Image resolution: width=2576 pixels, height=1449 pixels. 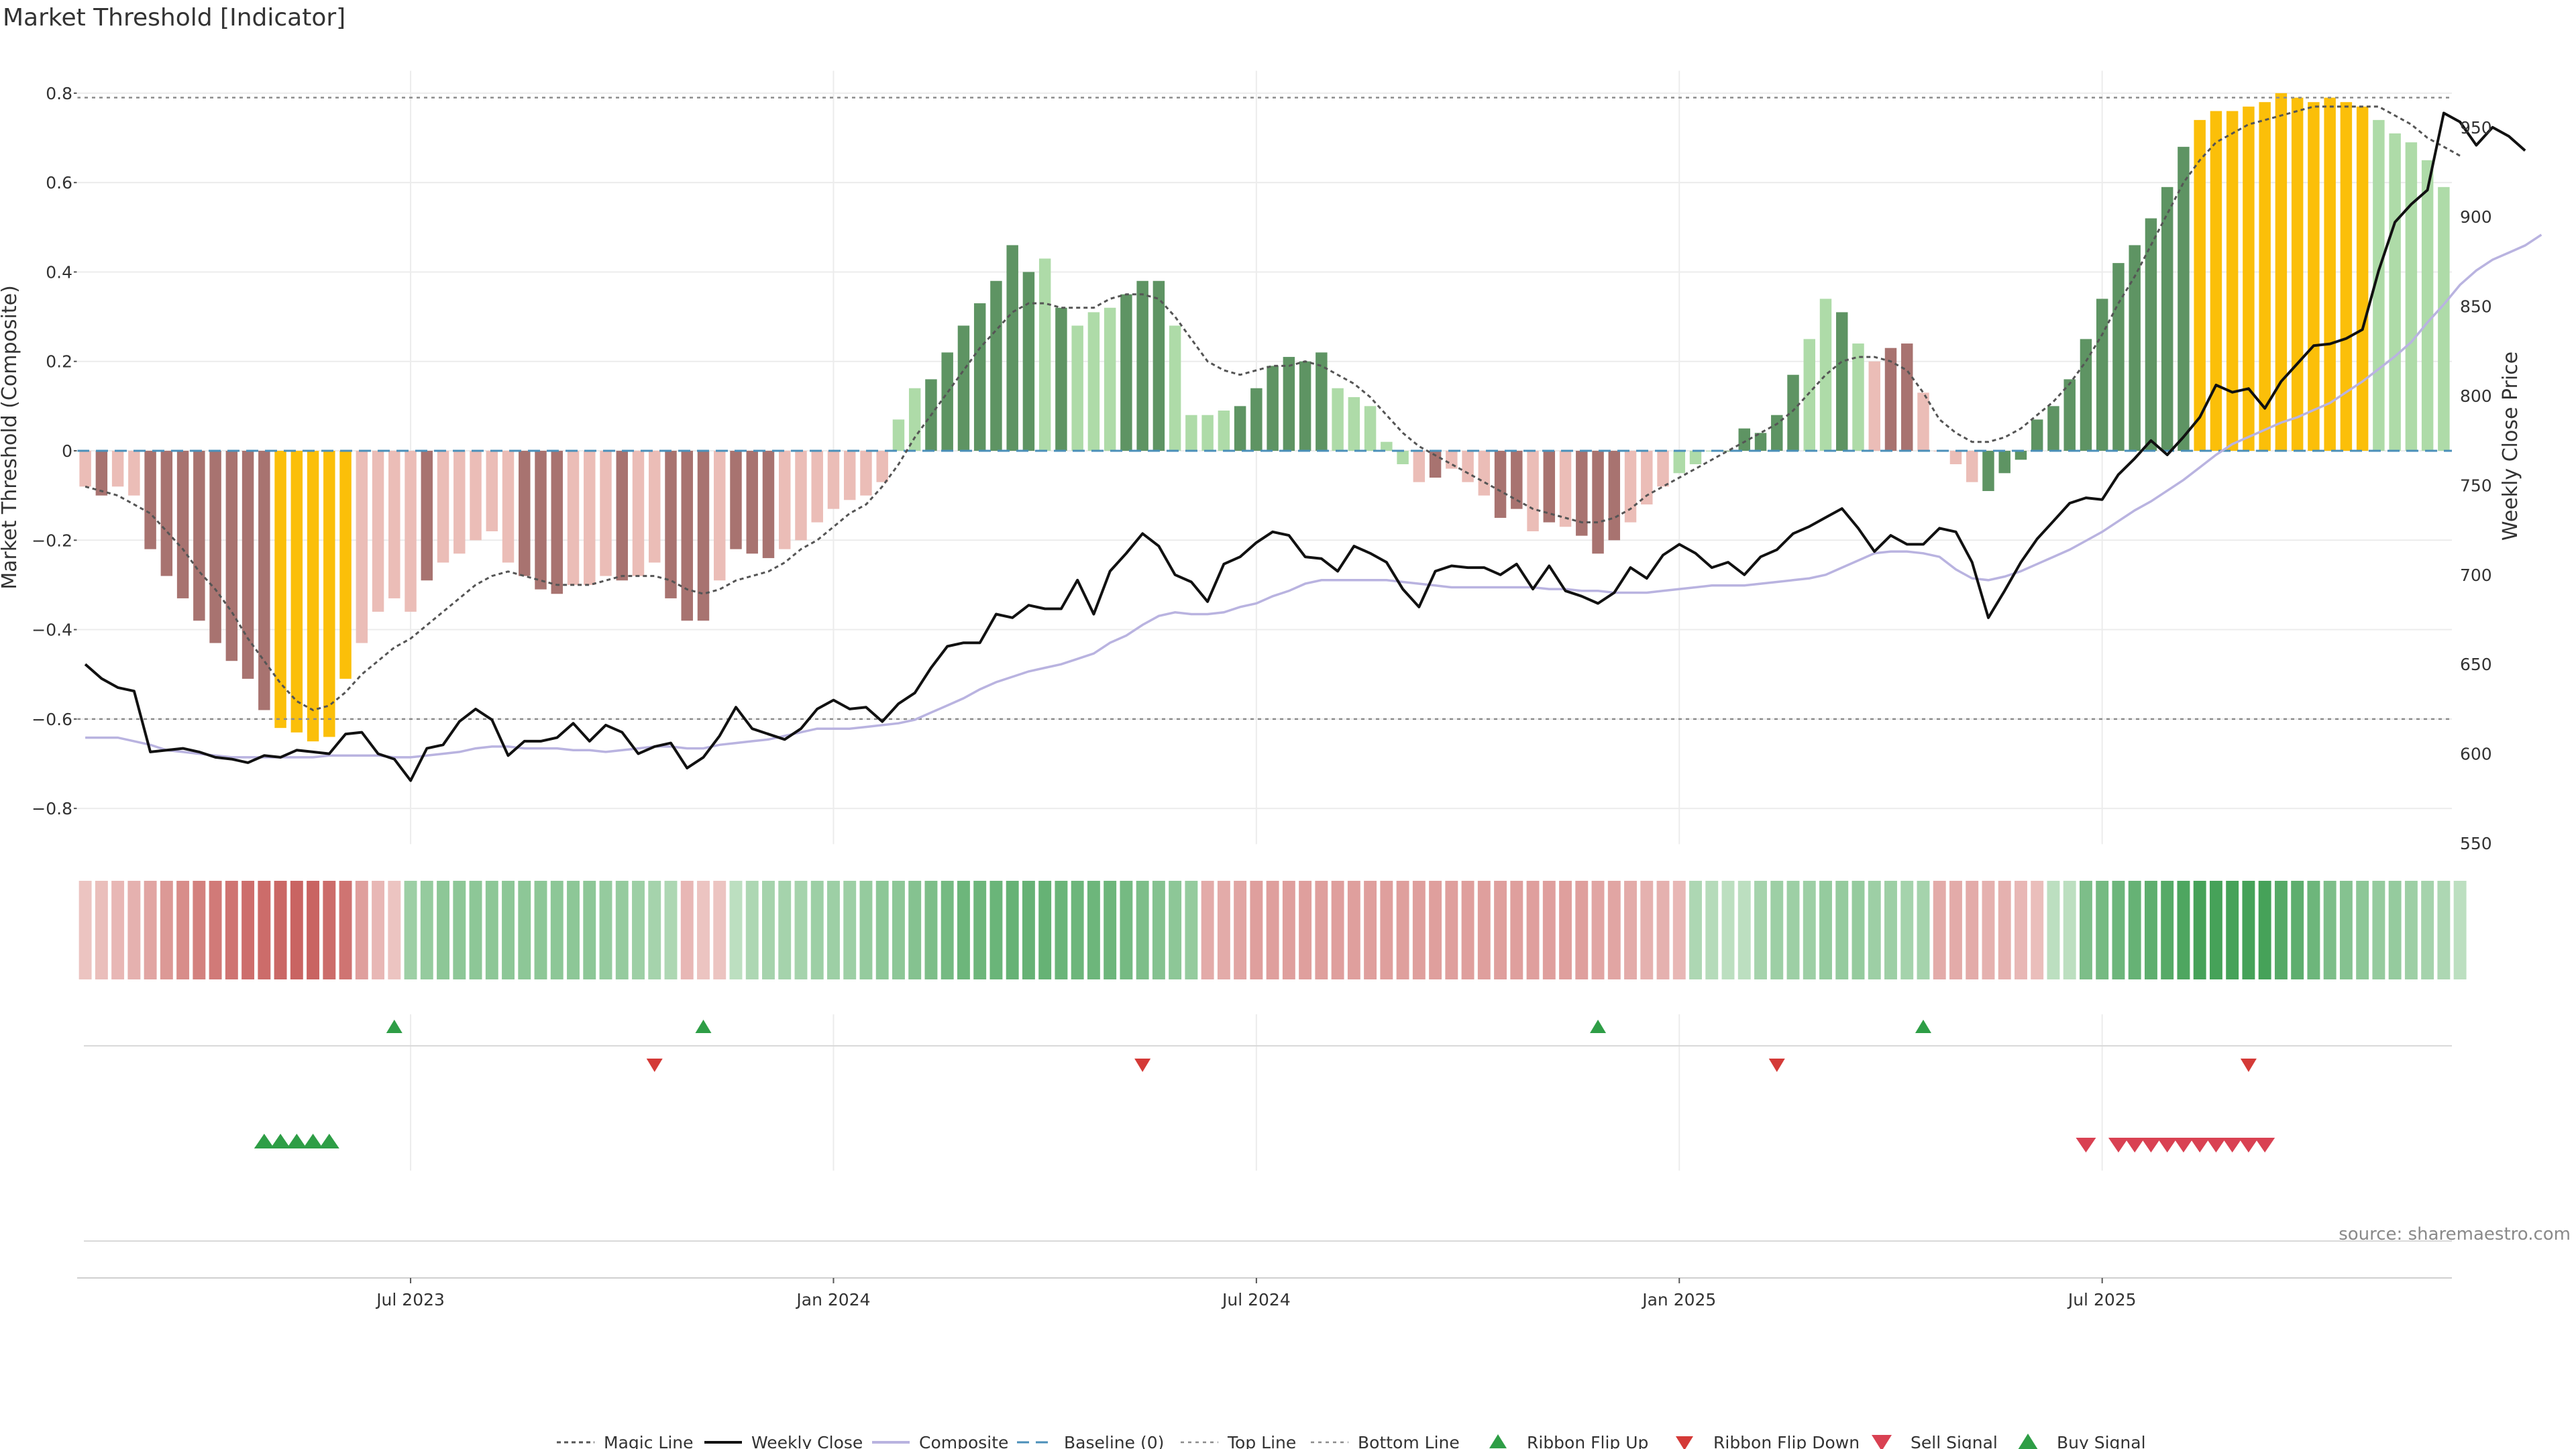 I want to click on legend-item-top: Top Line, so click(x=1238, y=1441).